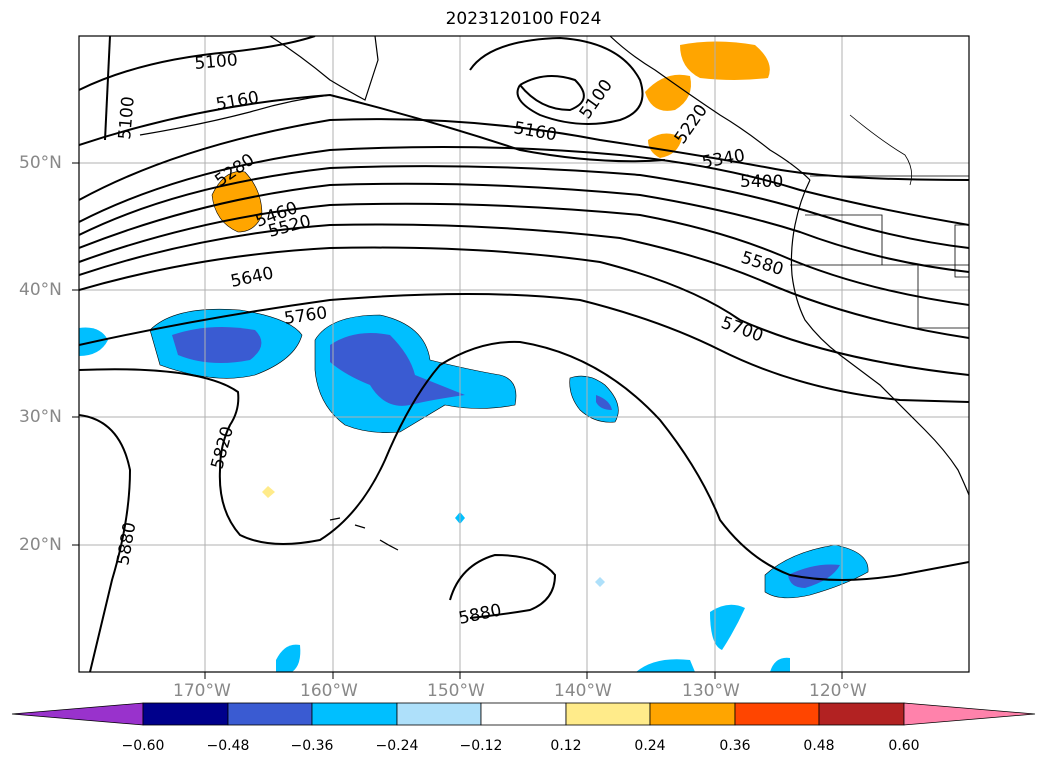 The height and width of the screenshot is (765, 1047). I want to click on lat-label: 40°N, so click(40, 290).